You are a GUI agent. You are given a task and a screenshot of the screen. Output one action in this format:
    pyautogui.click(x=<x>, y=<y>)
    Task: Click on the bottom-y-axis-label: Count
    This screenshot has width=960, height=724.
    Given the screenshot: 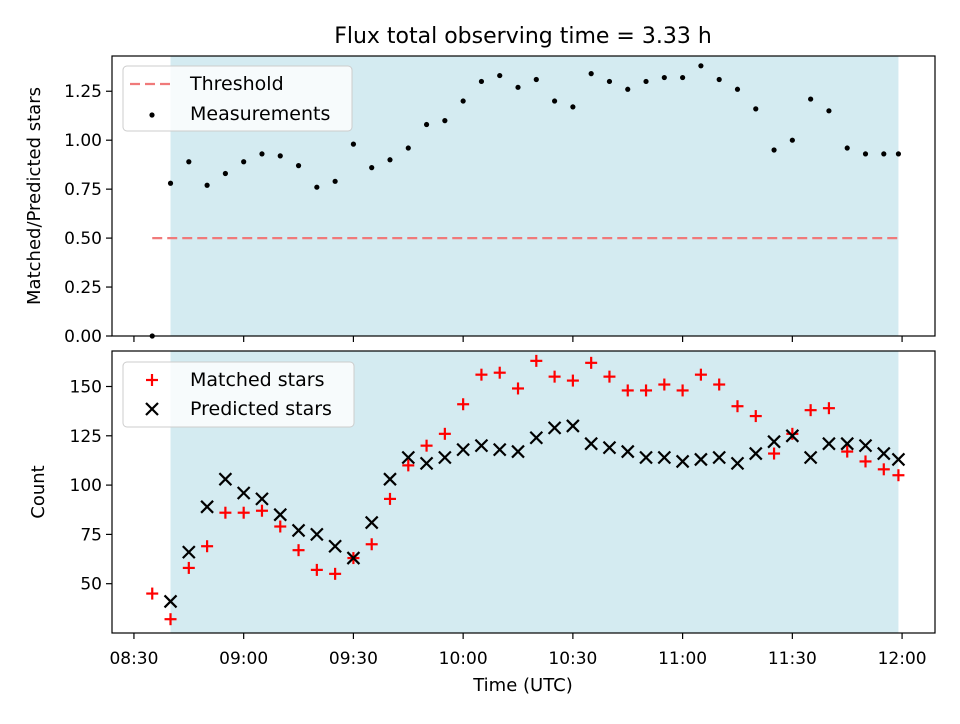 What is the action you would take?
    pyautogui.click(x=38, y=491)
    